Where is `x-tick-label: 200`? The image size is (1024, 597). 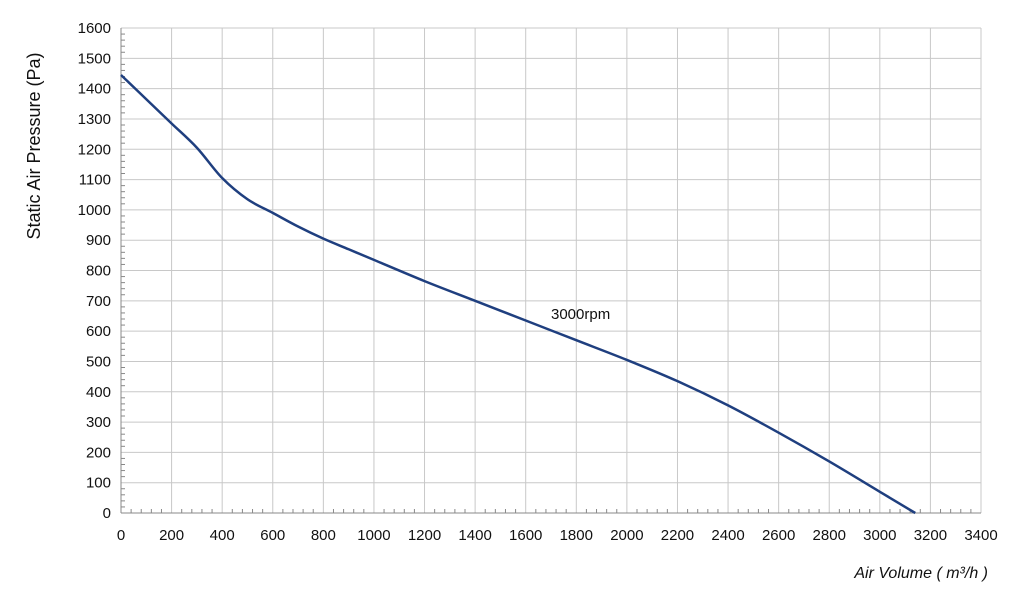
x-tick-label: 200 is located at coordinates (171, 535).